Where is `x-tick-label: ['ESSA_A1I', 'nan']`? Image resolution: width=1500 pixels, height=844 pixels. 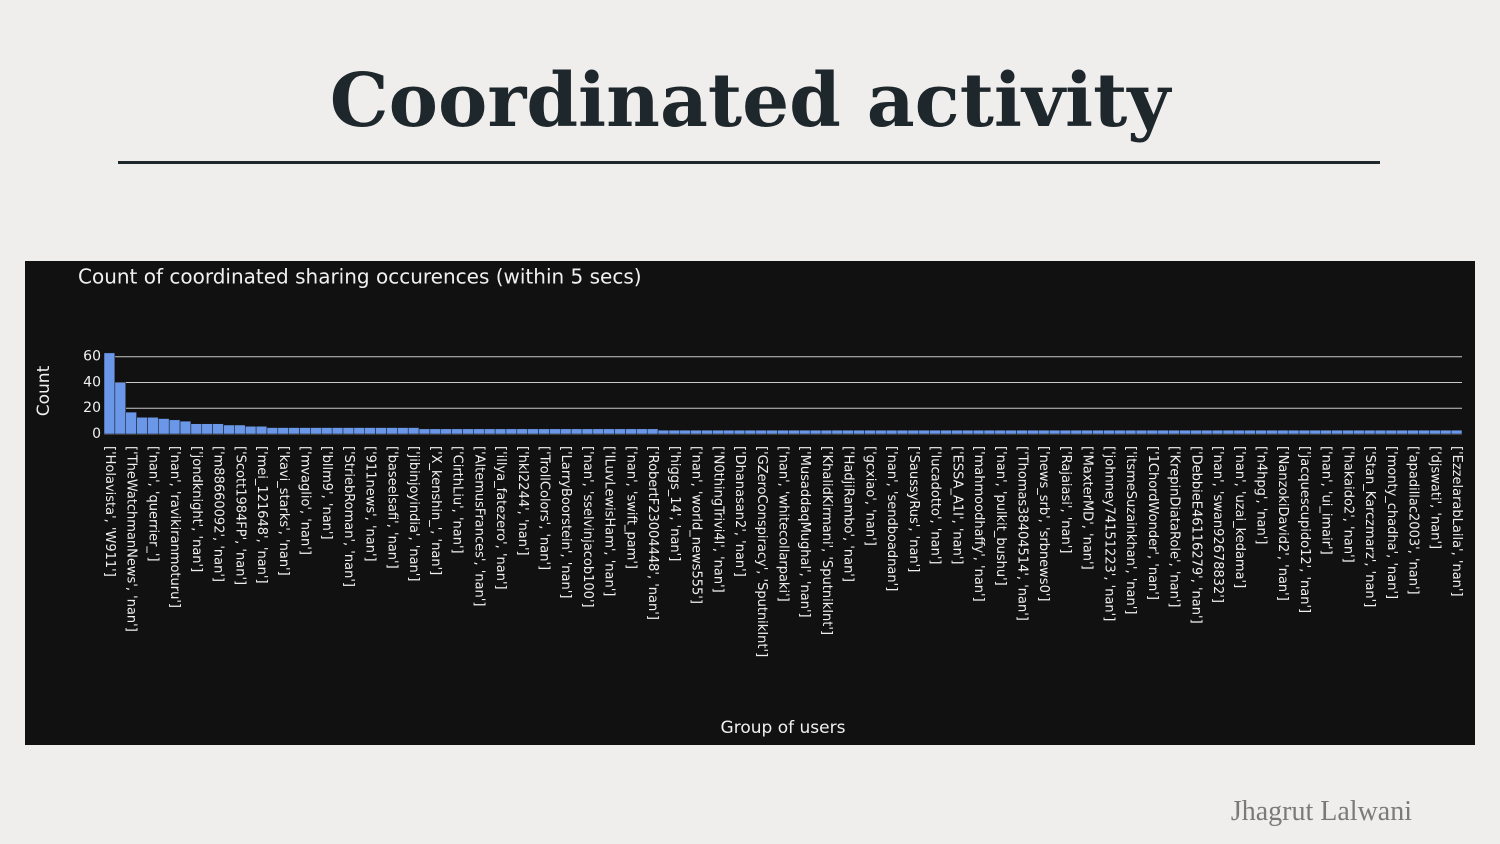
x-tick-label: ['ESSA_A1I', 'nan'] is located at coordinates (956, 505).